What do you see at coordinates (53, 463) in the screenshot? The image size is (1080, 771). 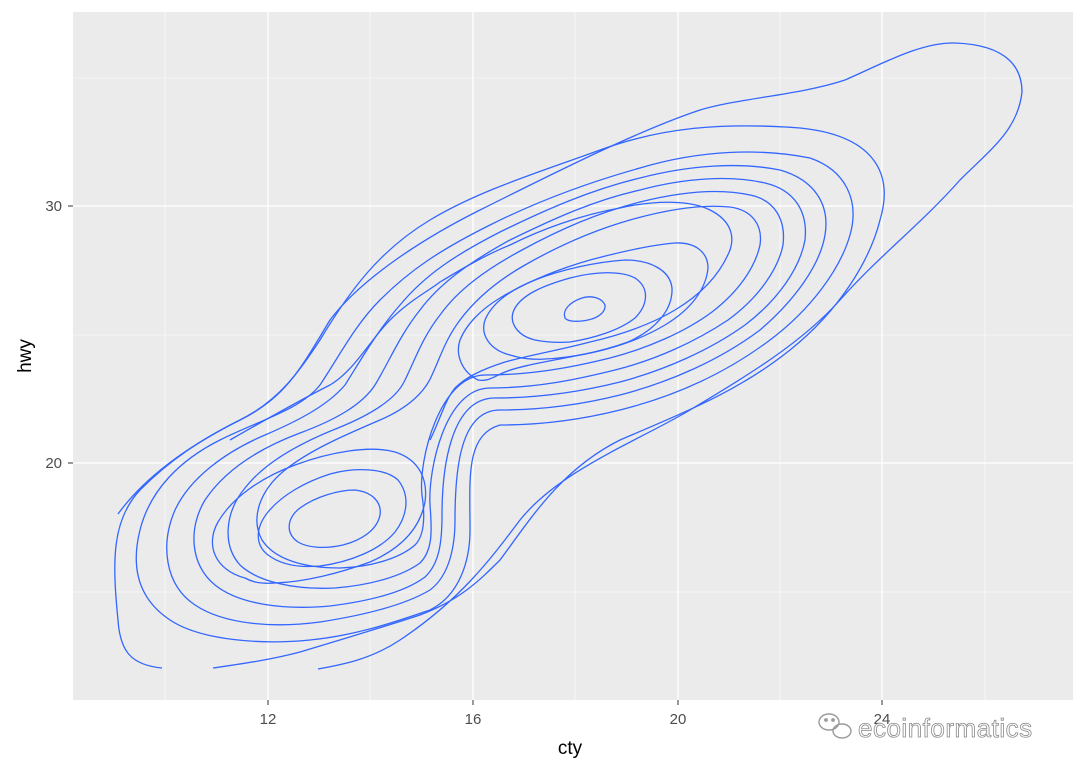 I see `y-tick-label: 20` at bounding box center [53, 463].